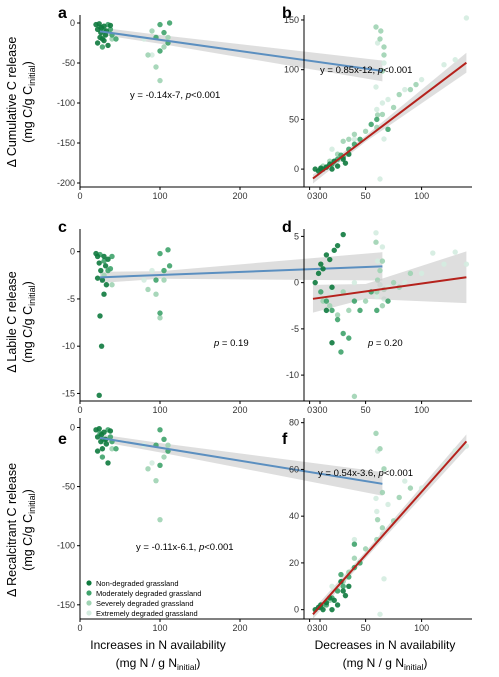  What do you see at coordinates (148, 593) in the screenshot?
I see `legend-label-moderately-degraded: Moderately degraded grassland` at bounding box center [148, 593].